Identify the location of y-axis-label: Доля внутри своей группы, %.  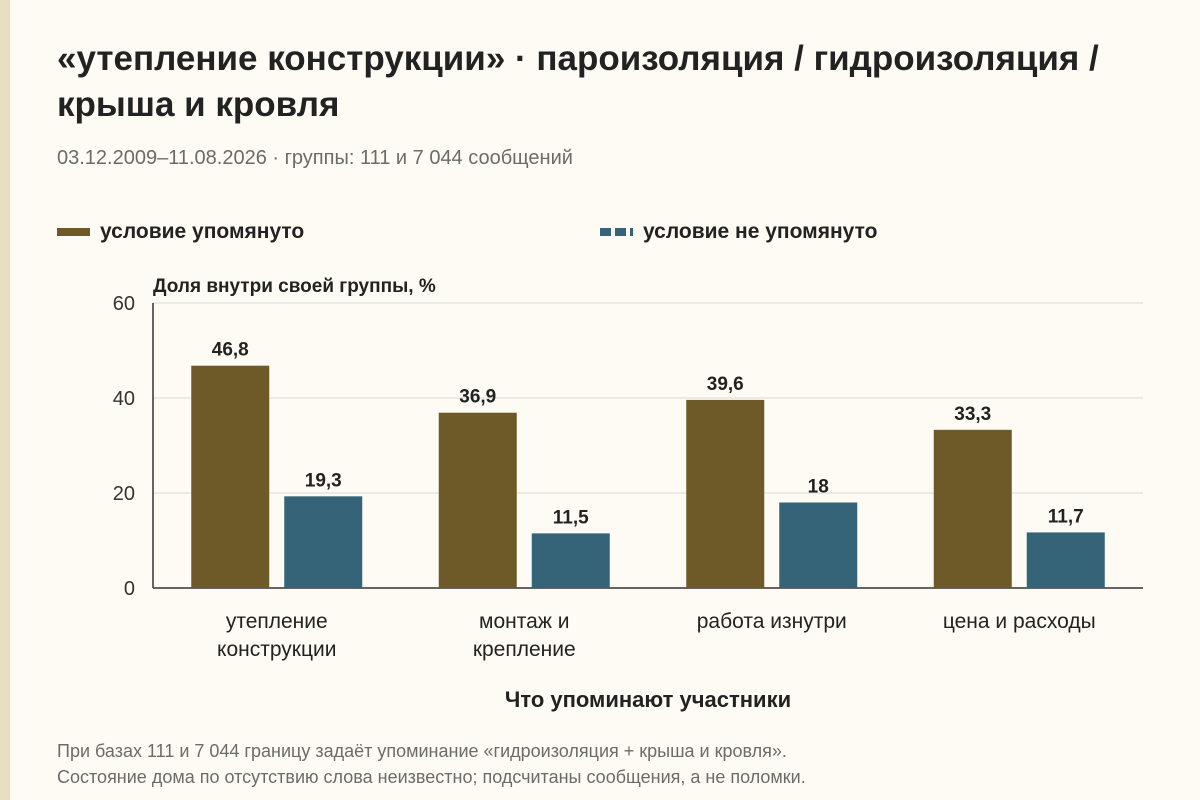
(294, 286).